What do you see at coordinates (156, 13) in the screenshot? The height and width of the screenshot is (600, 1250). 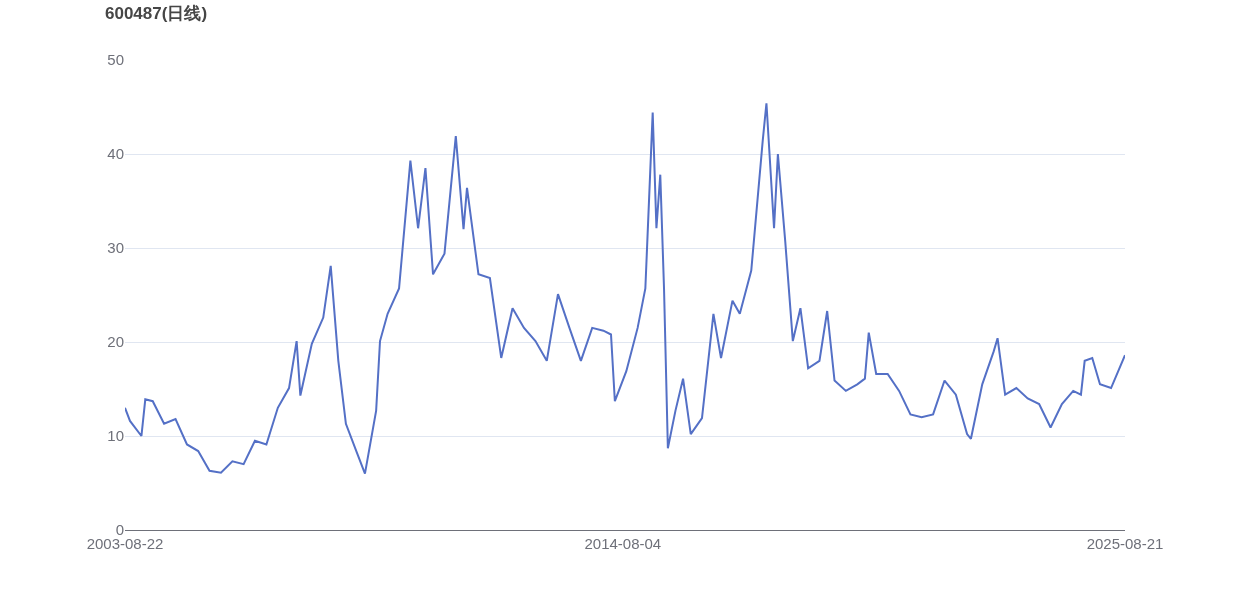 I see `chart-title: 600487(日线)` at bounding box center [156, 13].